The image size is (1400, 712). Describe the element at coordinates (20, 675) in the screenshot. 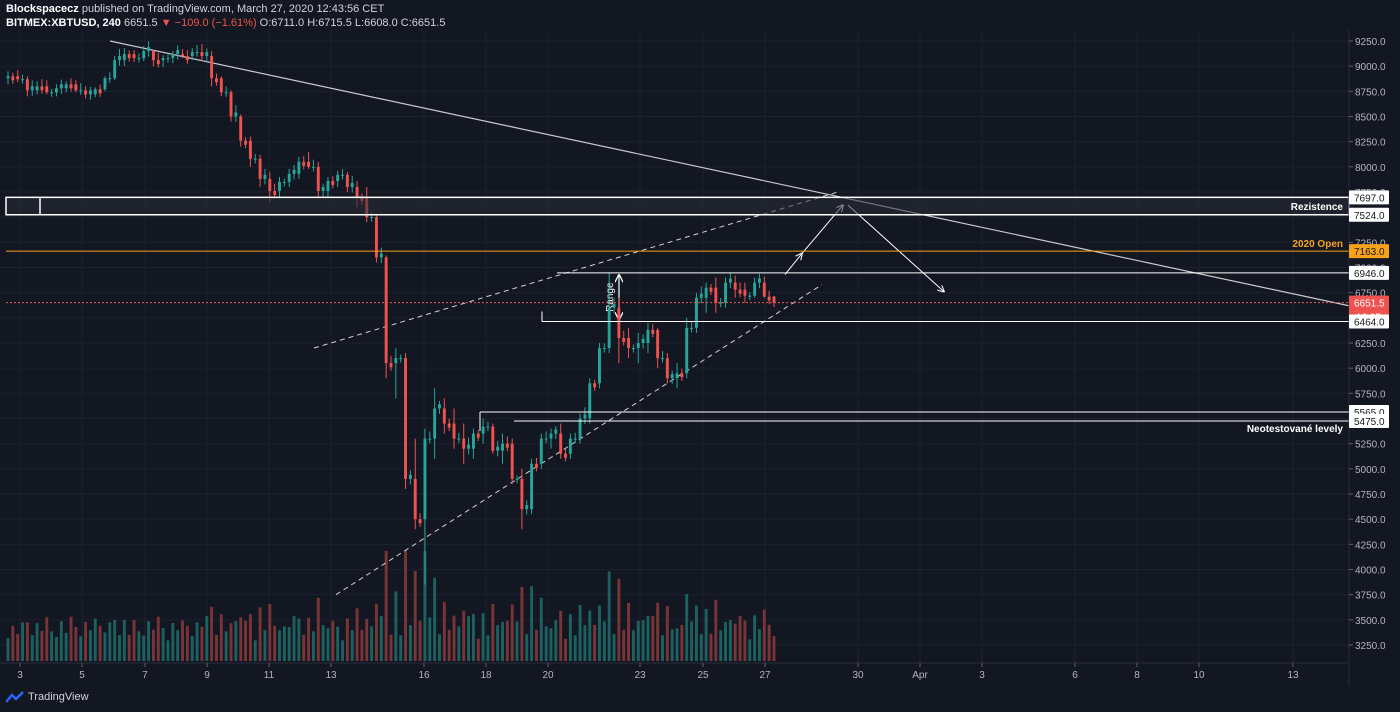

I see `time-tick-label: 3` at that location.